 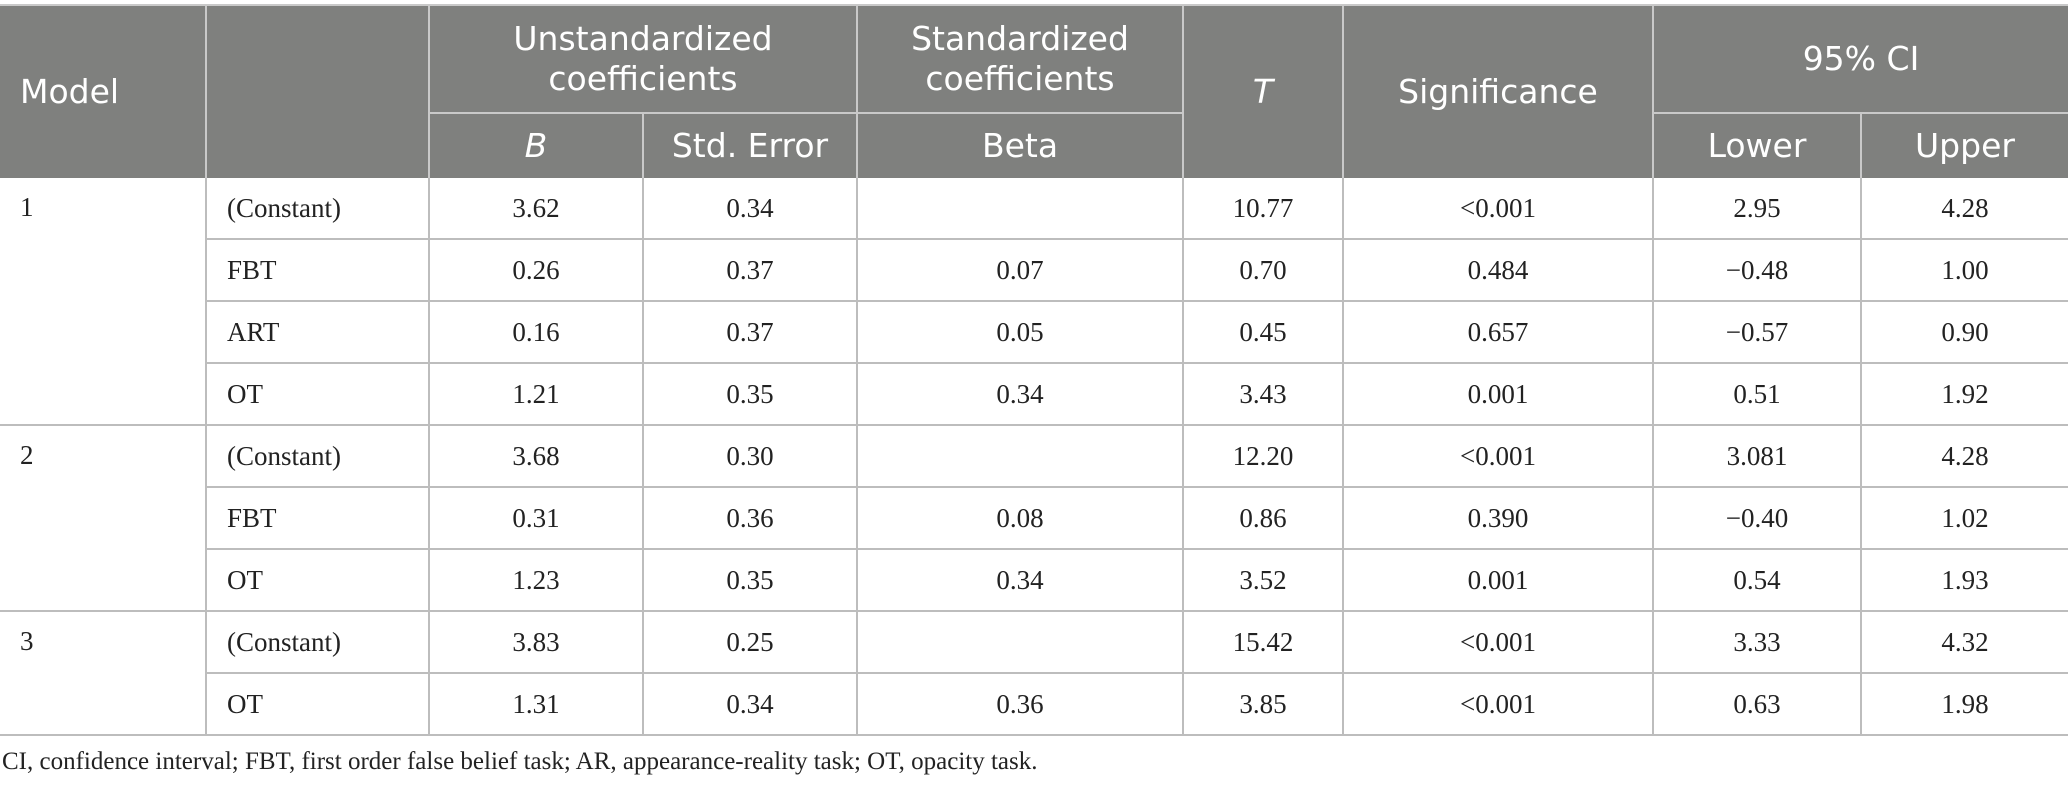 I want to click on ci-upper-cell: 1.92, so click(x=1964, y=394).